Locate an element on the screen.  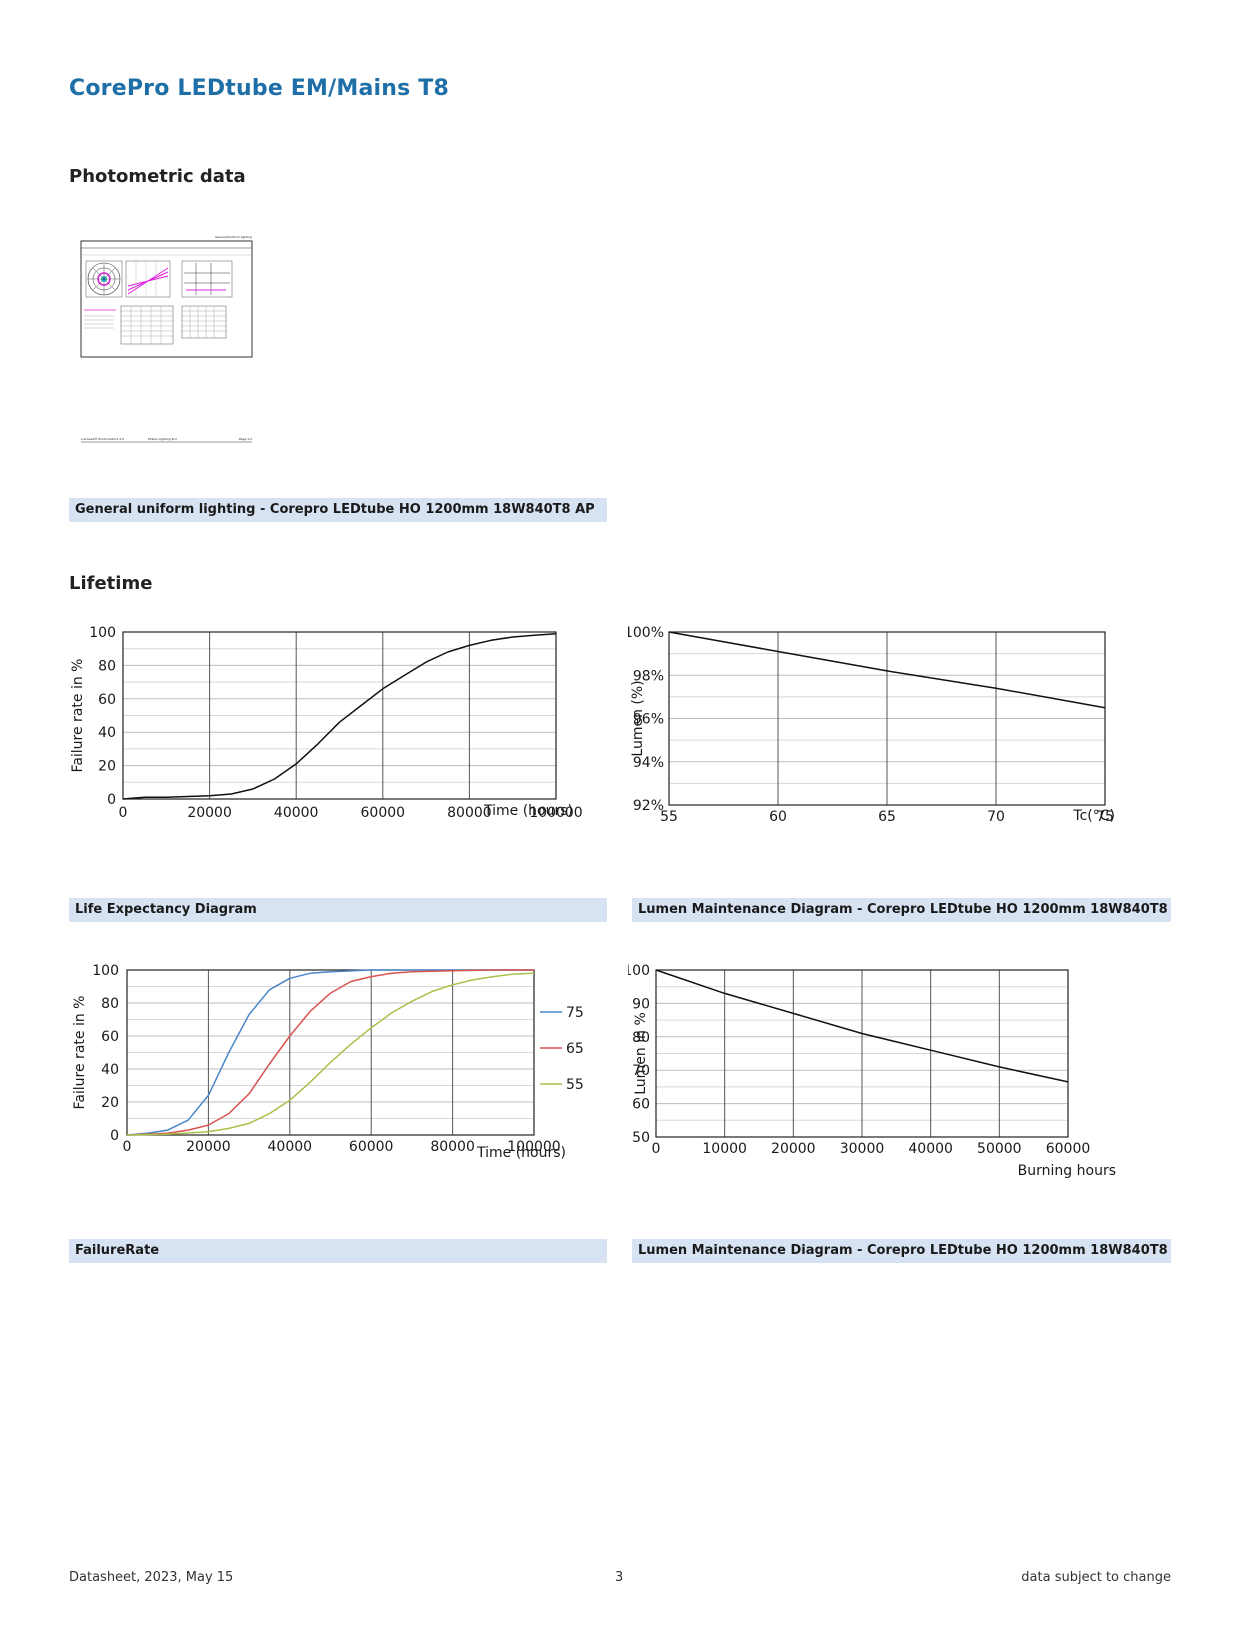
x-axis-label: Burning hours is located at coordinates (1067, 1171).